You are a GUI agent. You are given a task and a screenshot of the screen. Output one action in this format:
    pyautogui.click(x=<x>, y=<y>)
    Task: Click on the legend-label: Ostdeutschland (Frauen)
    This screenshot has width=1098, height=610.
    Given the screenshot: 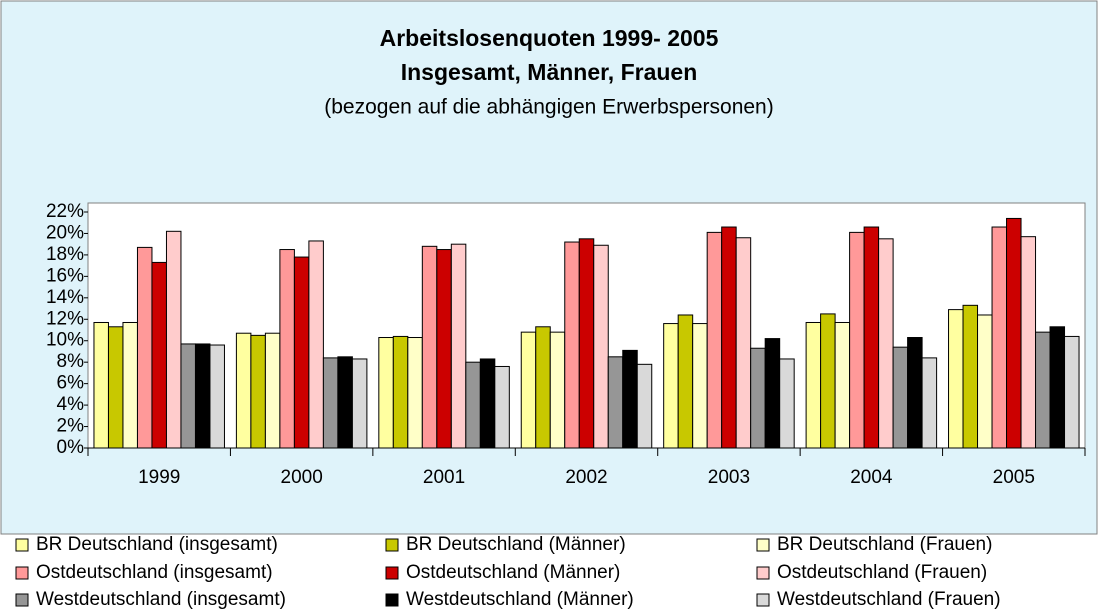 What is the action you would take?
    pyautogui.click(x=882, y=572)
    